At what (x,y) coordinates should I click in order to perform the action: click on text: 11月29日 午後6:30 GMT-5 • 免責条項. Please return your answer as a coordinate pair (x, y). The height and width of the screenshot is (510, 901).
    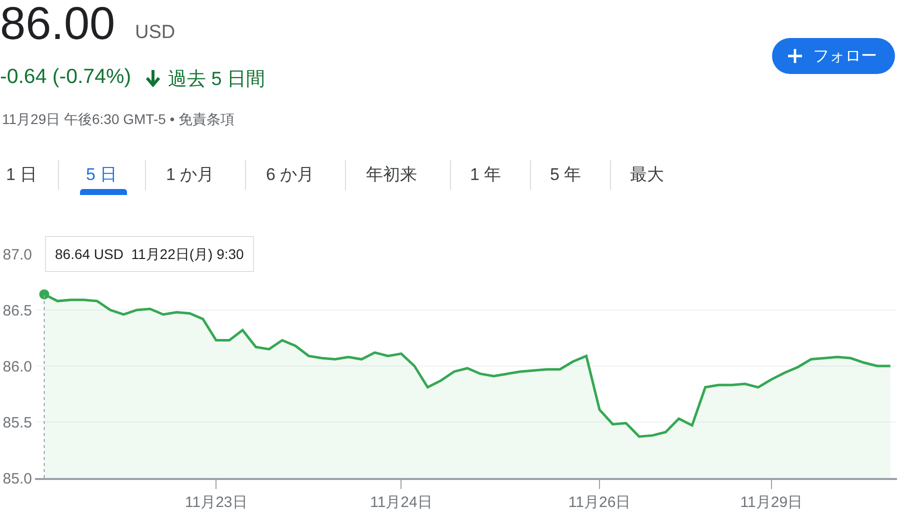
    Looking at the image, I should click on (118, 120).